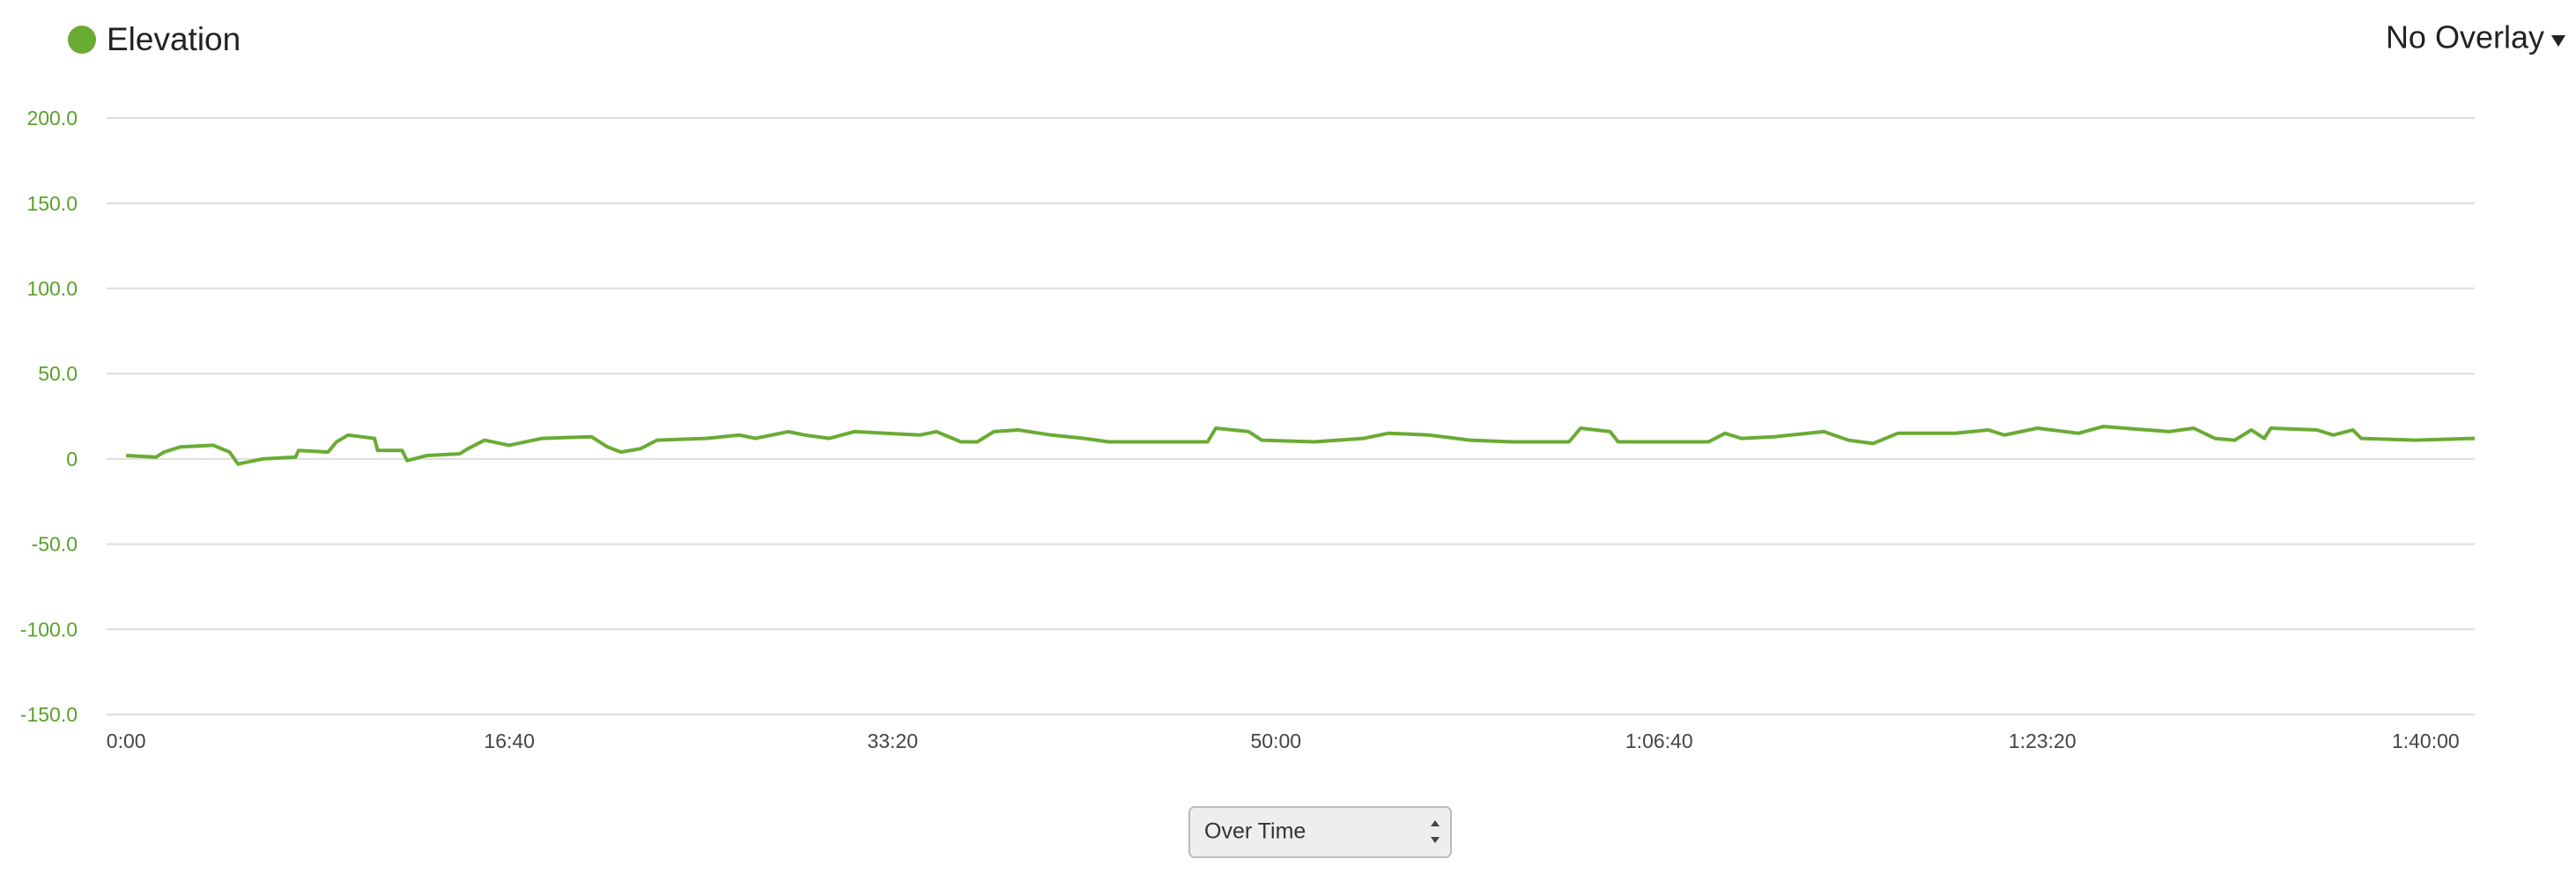 This screenshot has height=896, width=2576. I want to click on select-arrows, so click(1436, 831).